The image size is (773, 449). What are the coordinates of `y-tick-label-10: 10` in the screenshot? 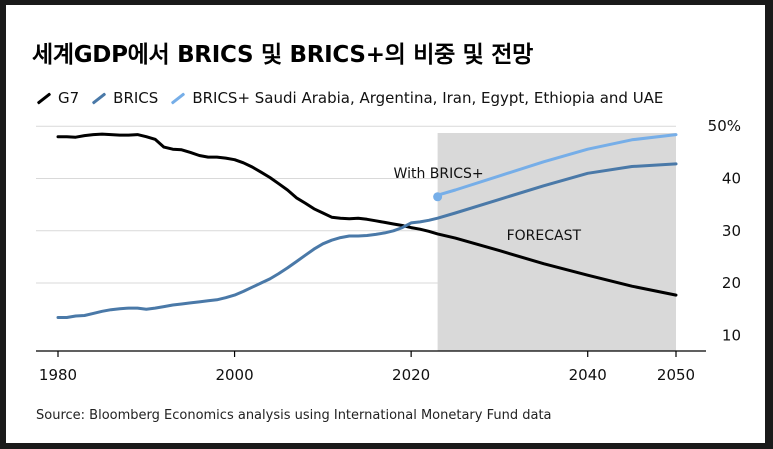 It's located at (731, 335).